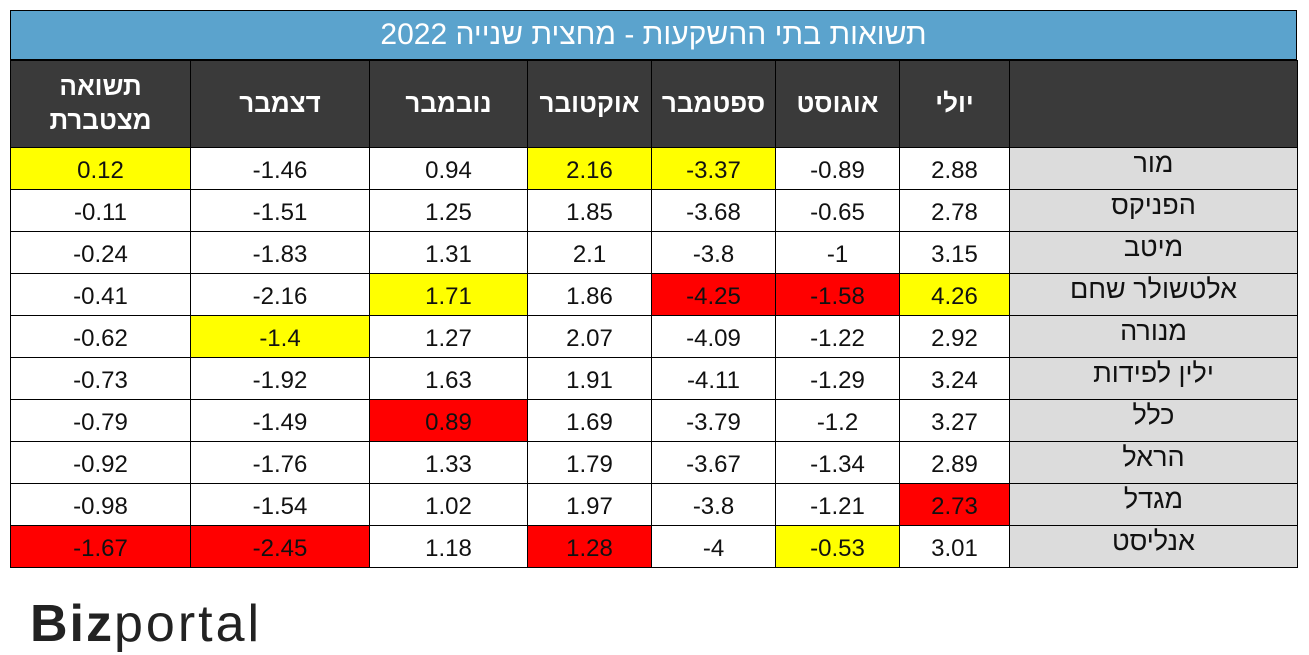 The width and height of the screenshot is (1309, 655). I want to click on value-cell: 0.89, so click(448, 420).